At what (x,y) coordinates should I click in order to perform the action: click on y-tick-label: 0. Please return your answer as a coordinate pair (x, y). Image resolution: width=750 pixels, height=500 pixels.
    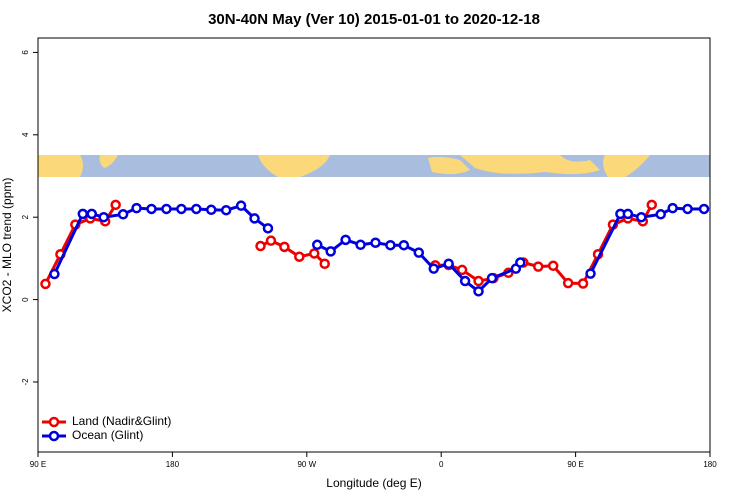
    Looking at the image, I should click on (25, 299).